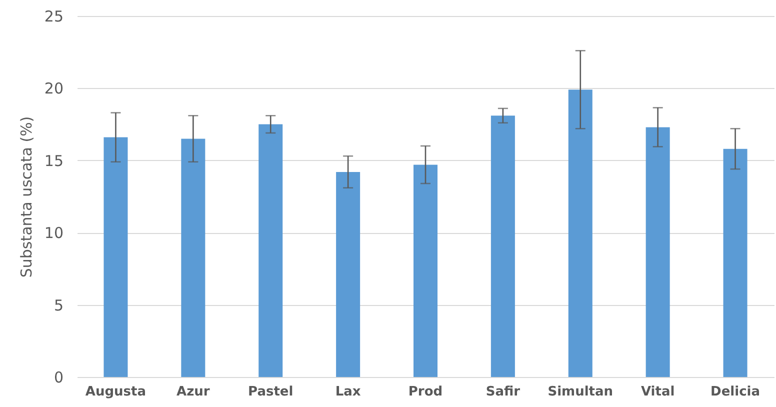 Image resolution: width=776 pixels, height=407 pixels. What do you see at coordinates (54, 89) in the screenshot?
I see `y-tick-label: 20` at bounding box center [54, 89].